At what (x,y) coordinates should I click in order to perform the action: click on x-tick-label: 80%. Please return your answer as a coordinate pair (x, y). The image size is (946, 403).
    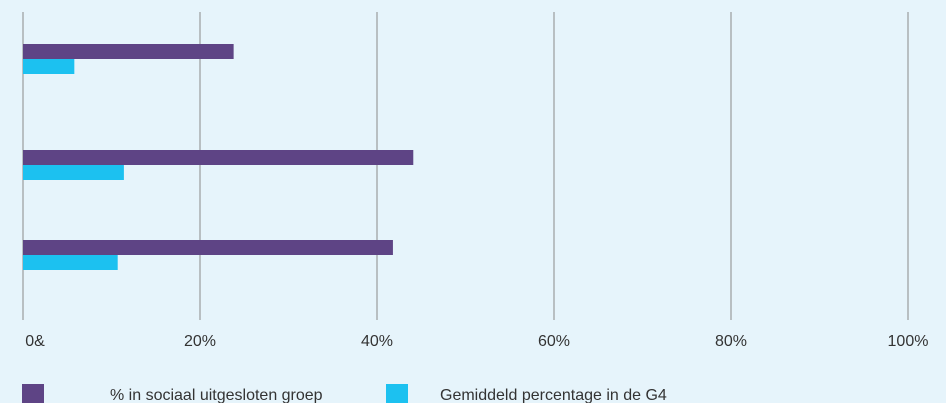
    Looking at the image, I should click on (731, 341).